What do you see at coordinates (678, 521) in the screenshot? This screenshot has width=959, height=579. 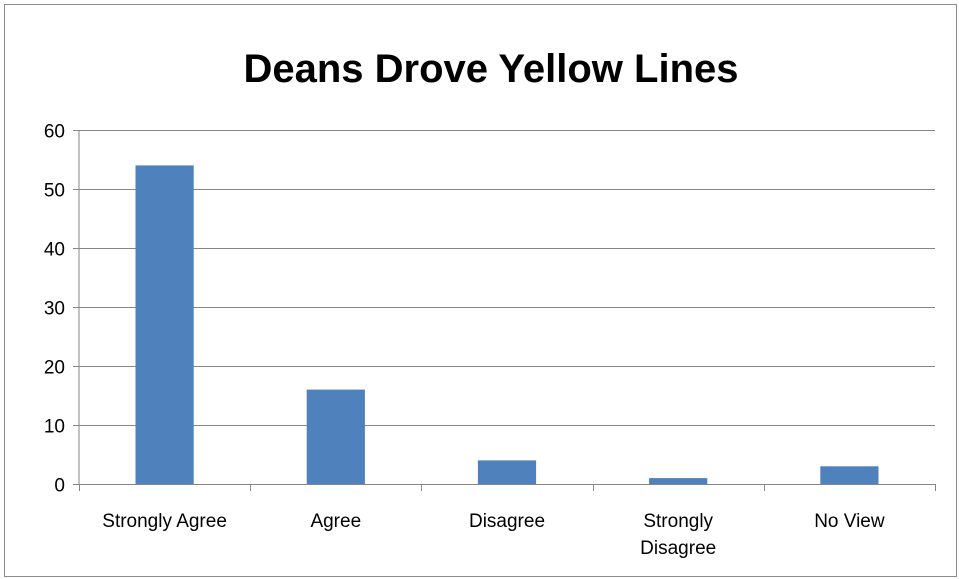 I see `x-tick-label-line: Strongly` at bounding box center [678, 521].